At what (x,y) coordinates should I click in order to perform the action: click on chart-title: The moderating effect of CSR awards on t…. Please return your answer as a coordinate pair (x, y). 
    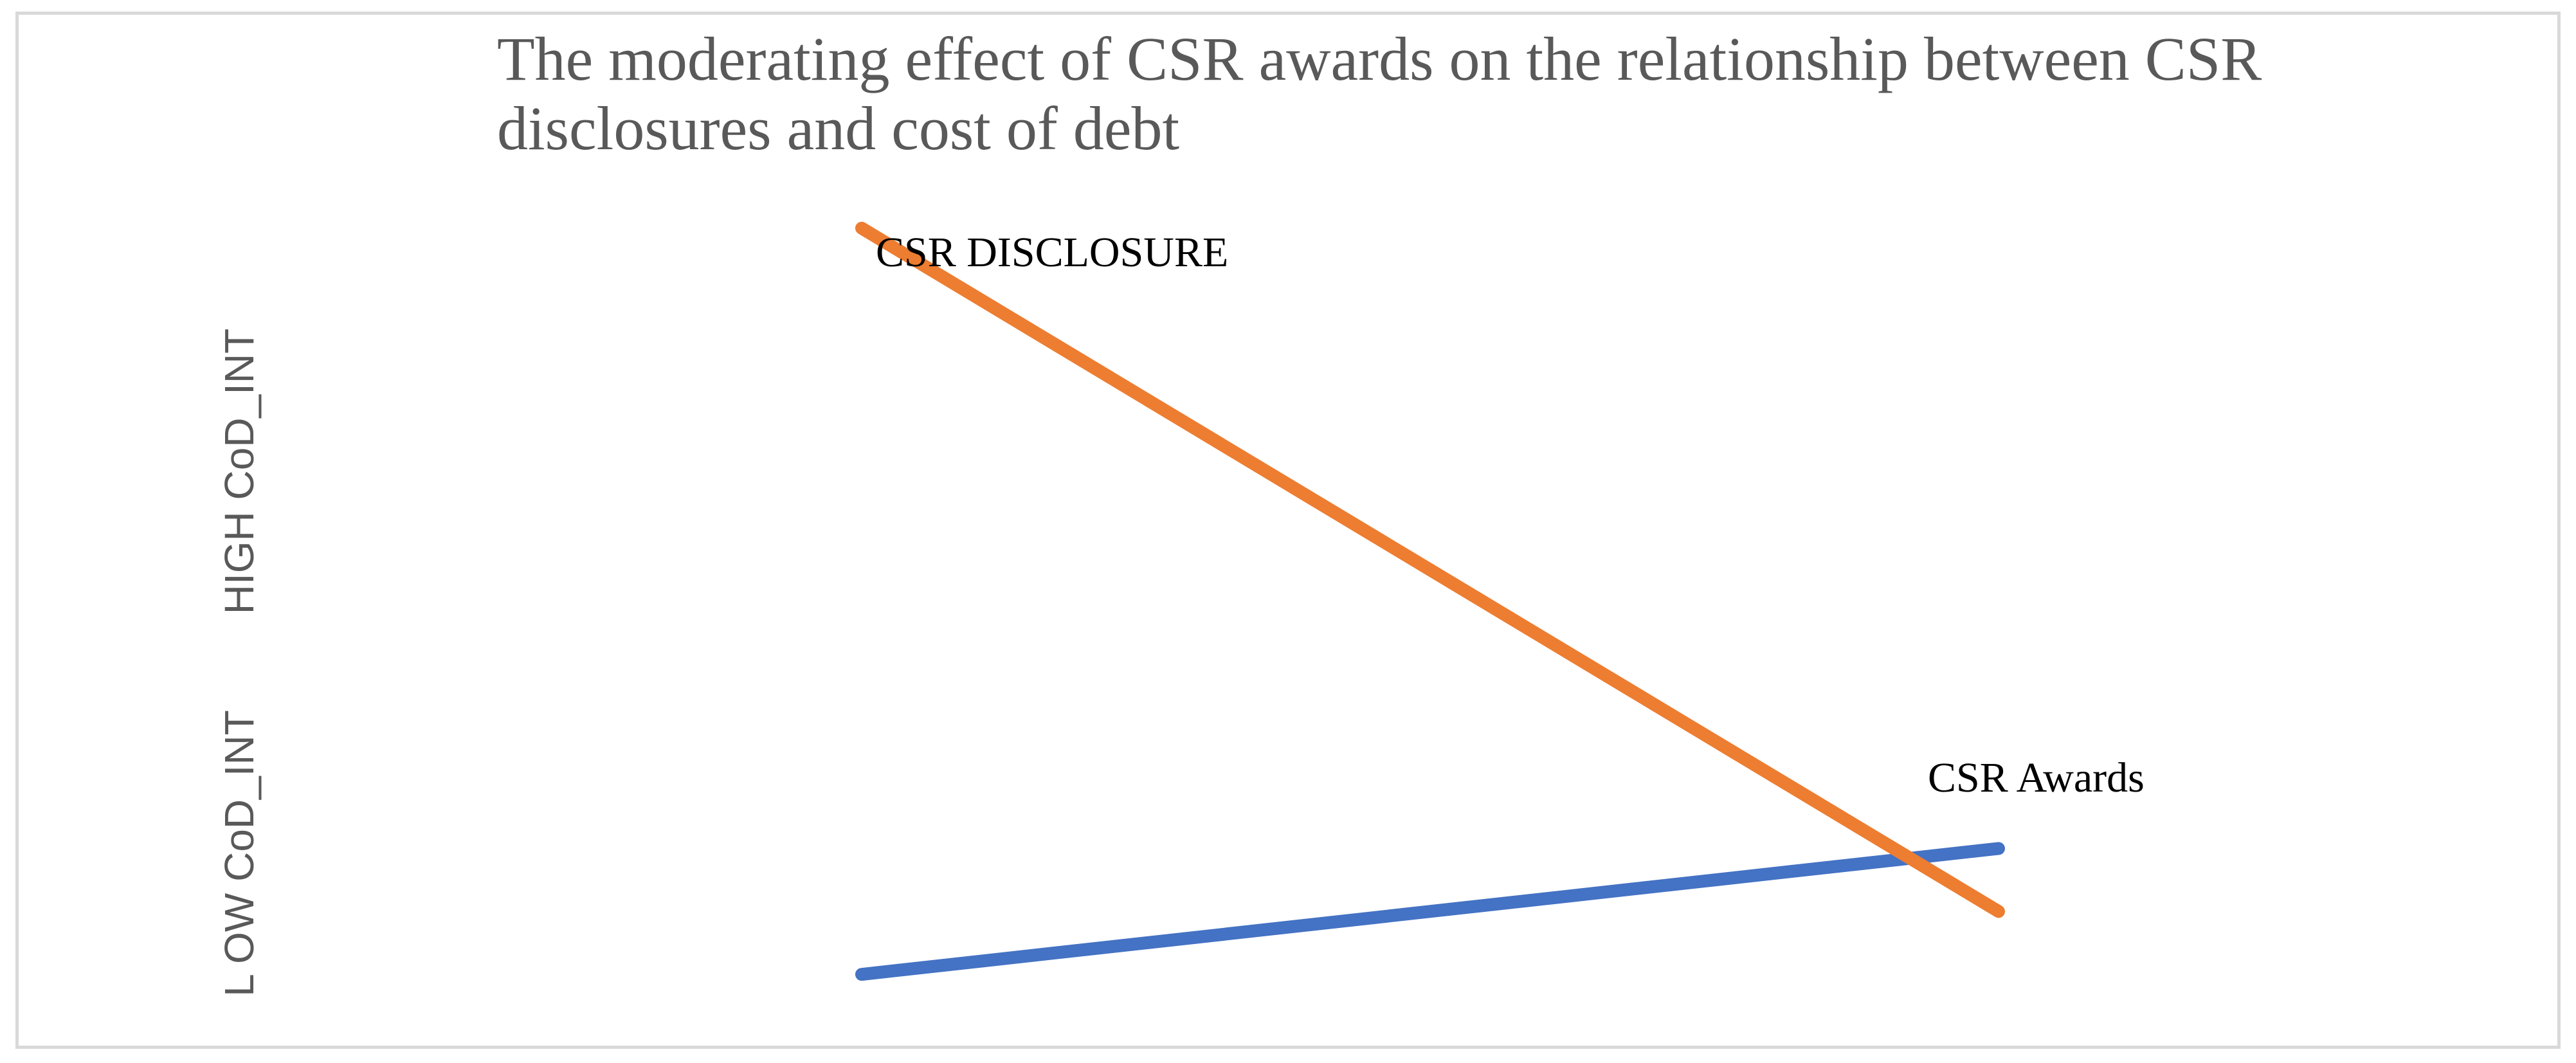
    Looking at the image, I should click on (1379, 93).